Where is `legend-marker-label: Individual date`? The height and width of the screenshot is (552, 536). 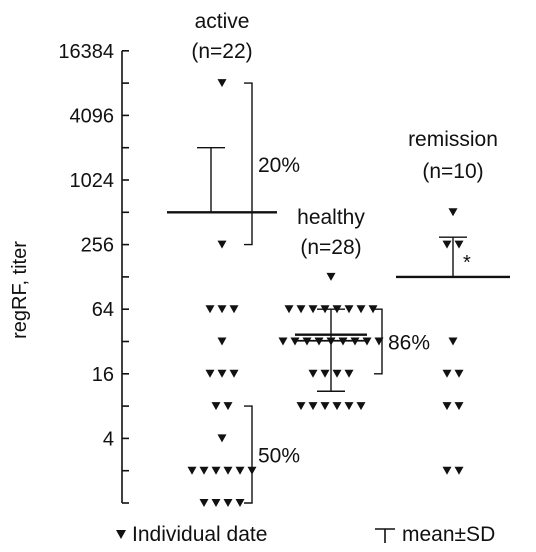
legend-marker-label: Individual date is located at coordinates (199, 534).